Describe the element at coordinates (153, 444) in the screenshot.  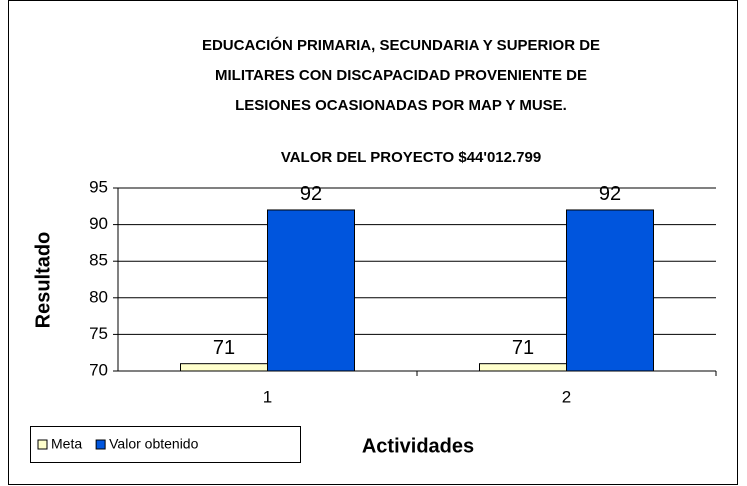
I see `legend-label: Valor obtenido` at that location.